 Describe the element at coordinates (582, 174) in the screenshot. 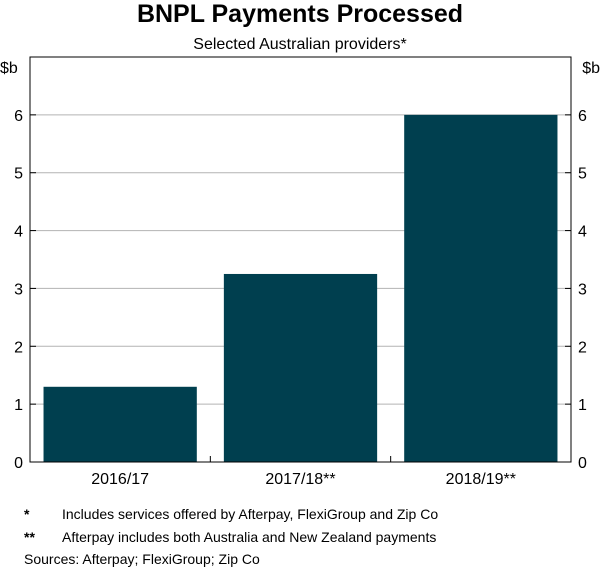

I see `y-tick-label-right: 5` at that location.